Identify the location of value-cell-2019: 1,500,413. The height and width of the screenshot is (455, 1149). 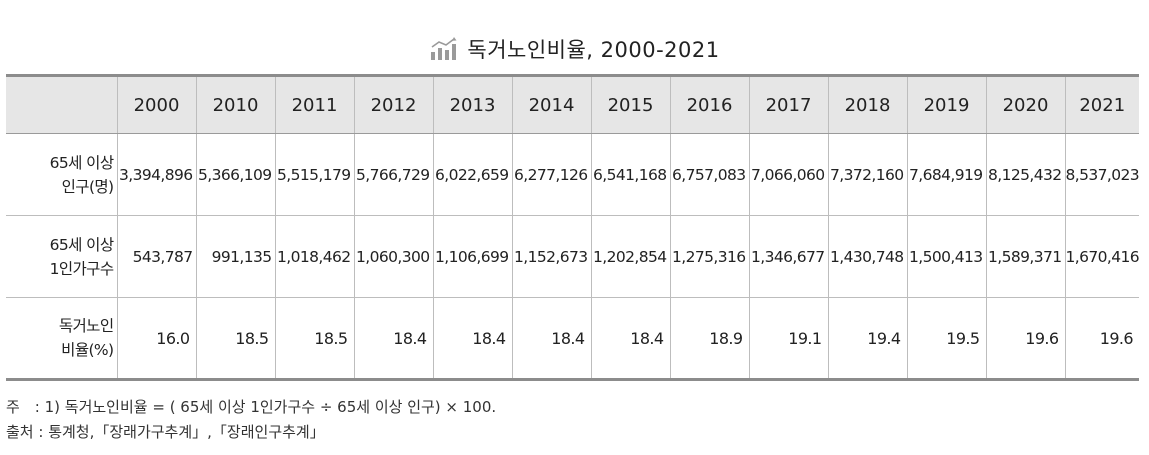
(946, 256).